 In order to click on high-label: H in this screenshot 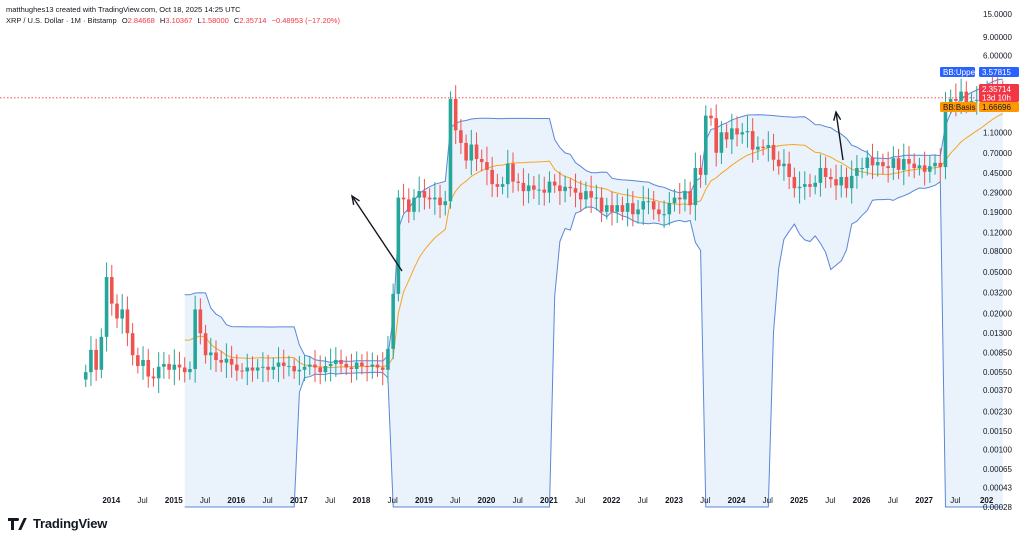, I will do `click(162, 20)`.